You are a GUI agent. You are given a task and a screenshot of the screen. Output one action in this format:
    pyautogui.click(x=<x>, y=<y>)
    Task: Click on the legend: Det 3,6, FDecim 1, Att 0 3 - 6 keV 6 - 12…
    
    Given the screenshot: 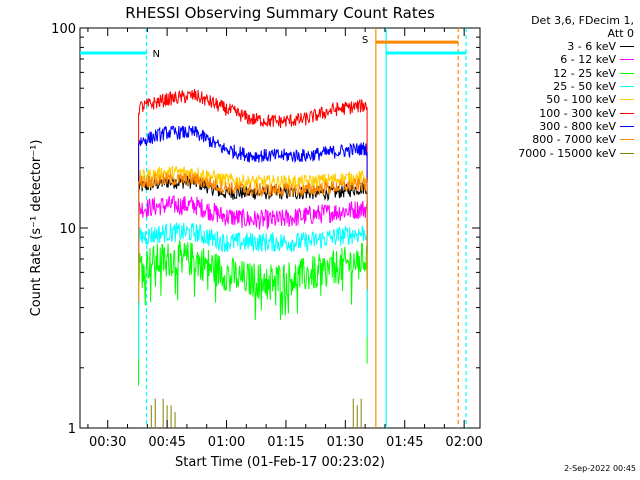 What is the action you would take?
    pyautogui.click(x=554, y=87)
    